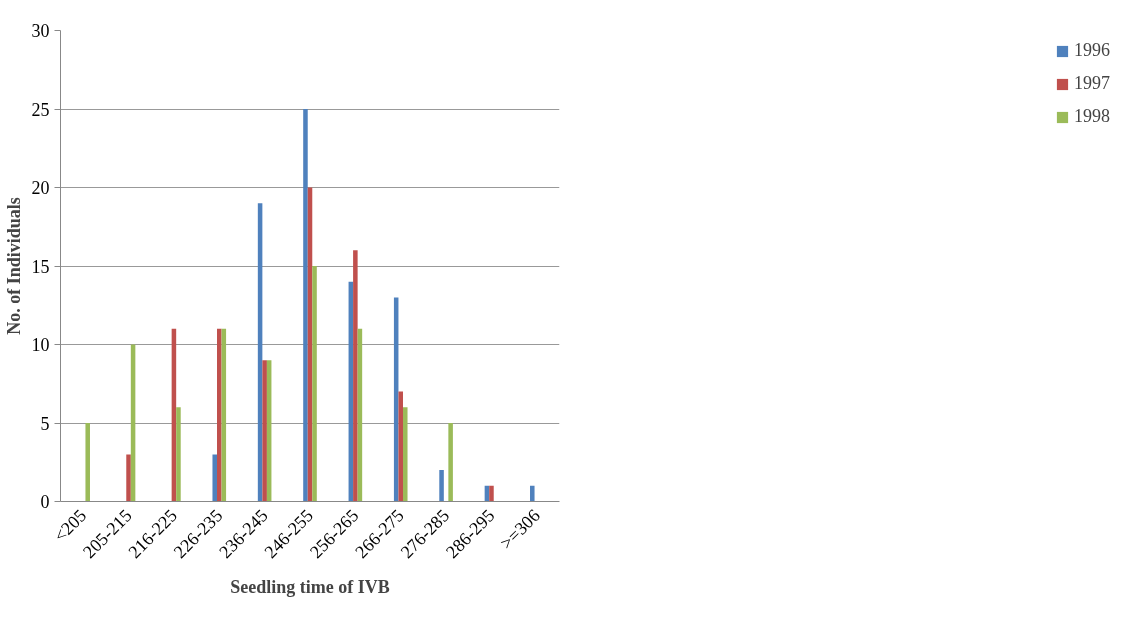 This screenshot has height=618, width=1136. What do you see at coordinates (1092, 83) in the screenshot?
I see `legend-label: 1997` at bounding box center [1092, 83].